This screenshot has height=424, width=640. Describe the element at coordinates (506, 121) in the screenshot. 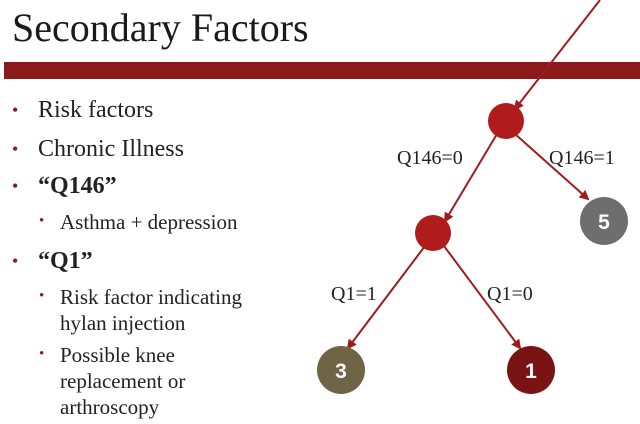

I see `decision-node-q146` at that location.